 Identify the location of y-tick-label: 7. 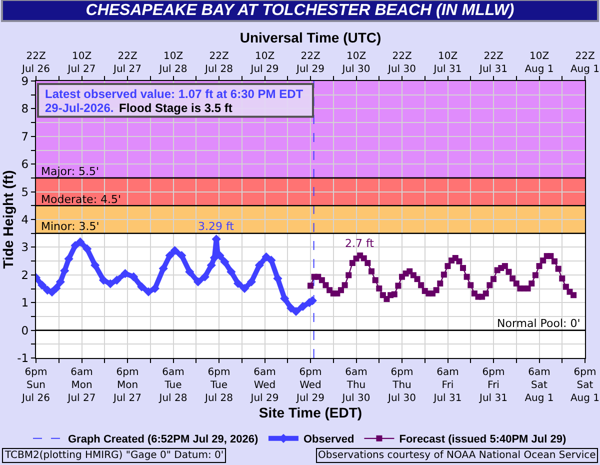
(25, 136).